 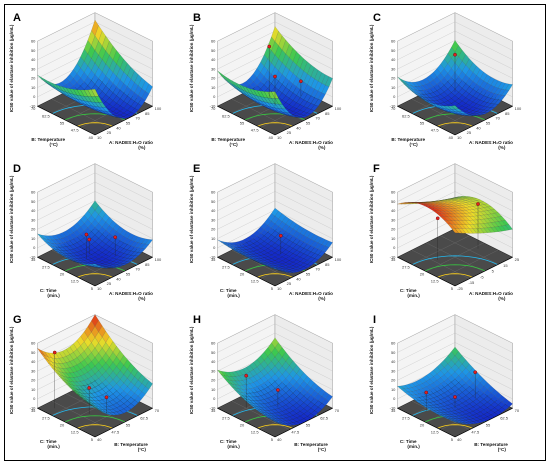 I want to click on y-tick-label: 70, so click(x=33, y=108).